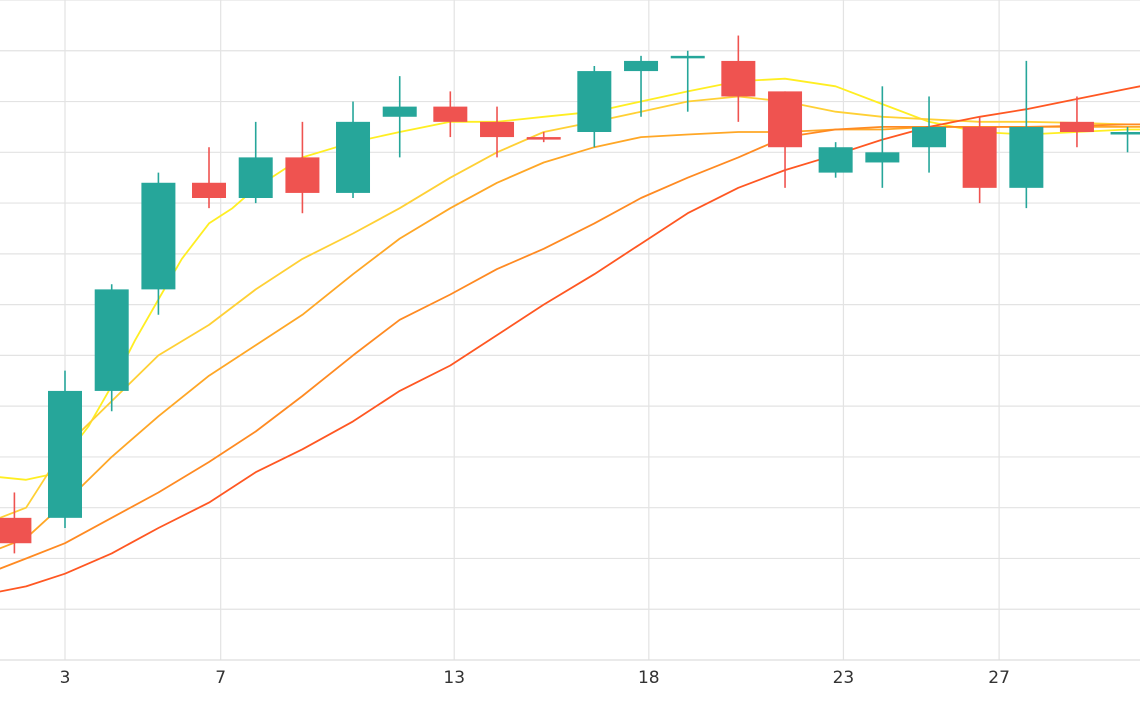  What do you see at coordinates (649, 678) in the screenshot?
I see `x-tick-label: 18` at bounding box center [649, 678].